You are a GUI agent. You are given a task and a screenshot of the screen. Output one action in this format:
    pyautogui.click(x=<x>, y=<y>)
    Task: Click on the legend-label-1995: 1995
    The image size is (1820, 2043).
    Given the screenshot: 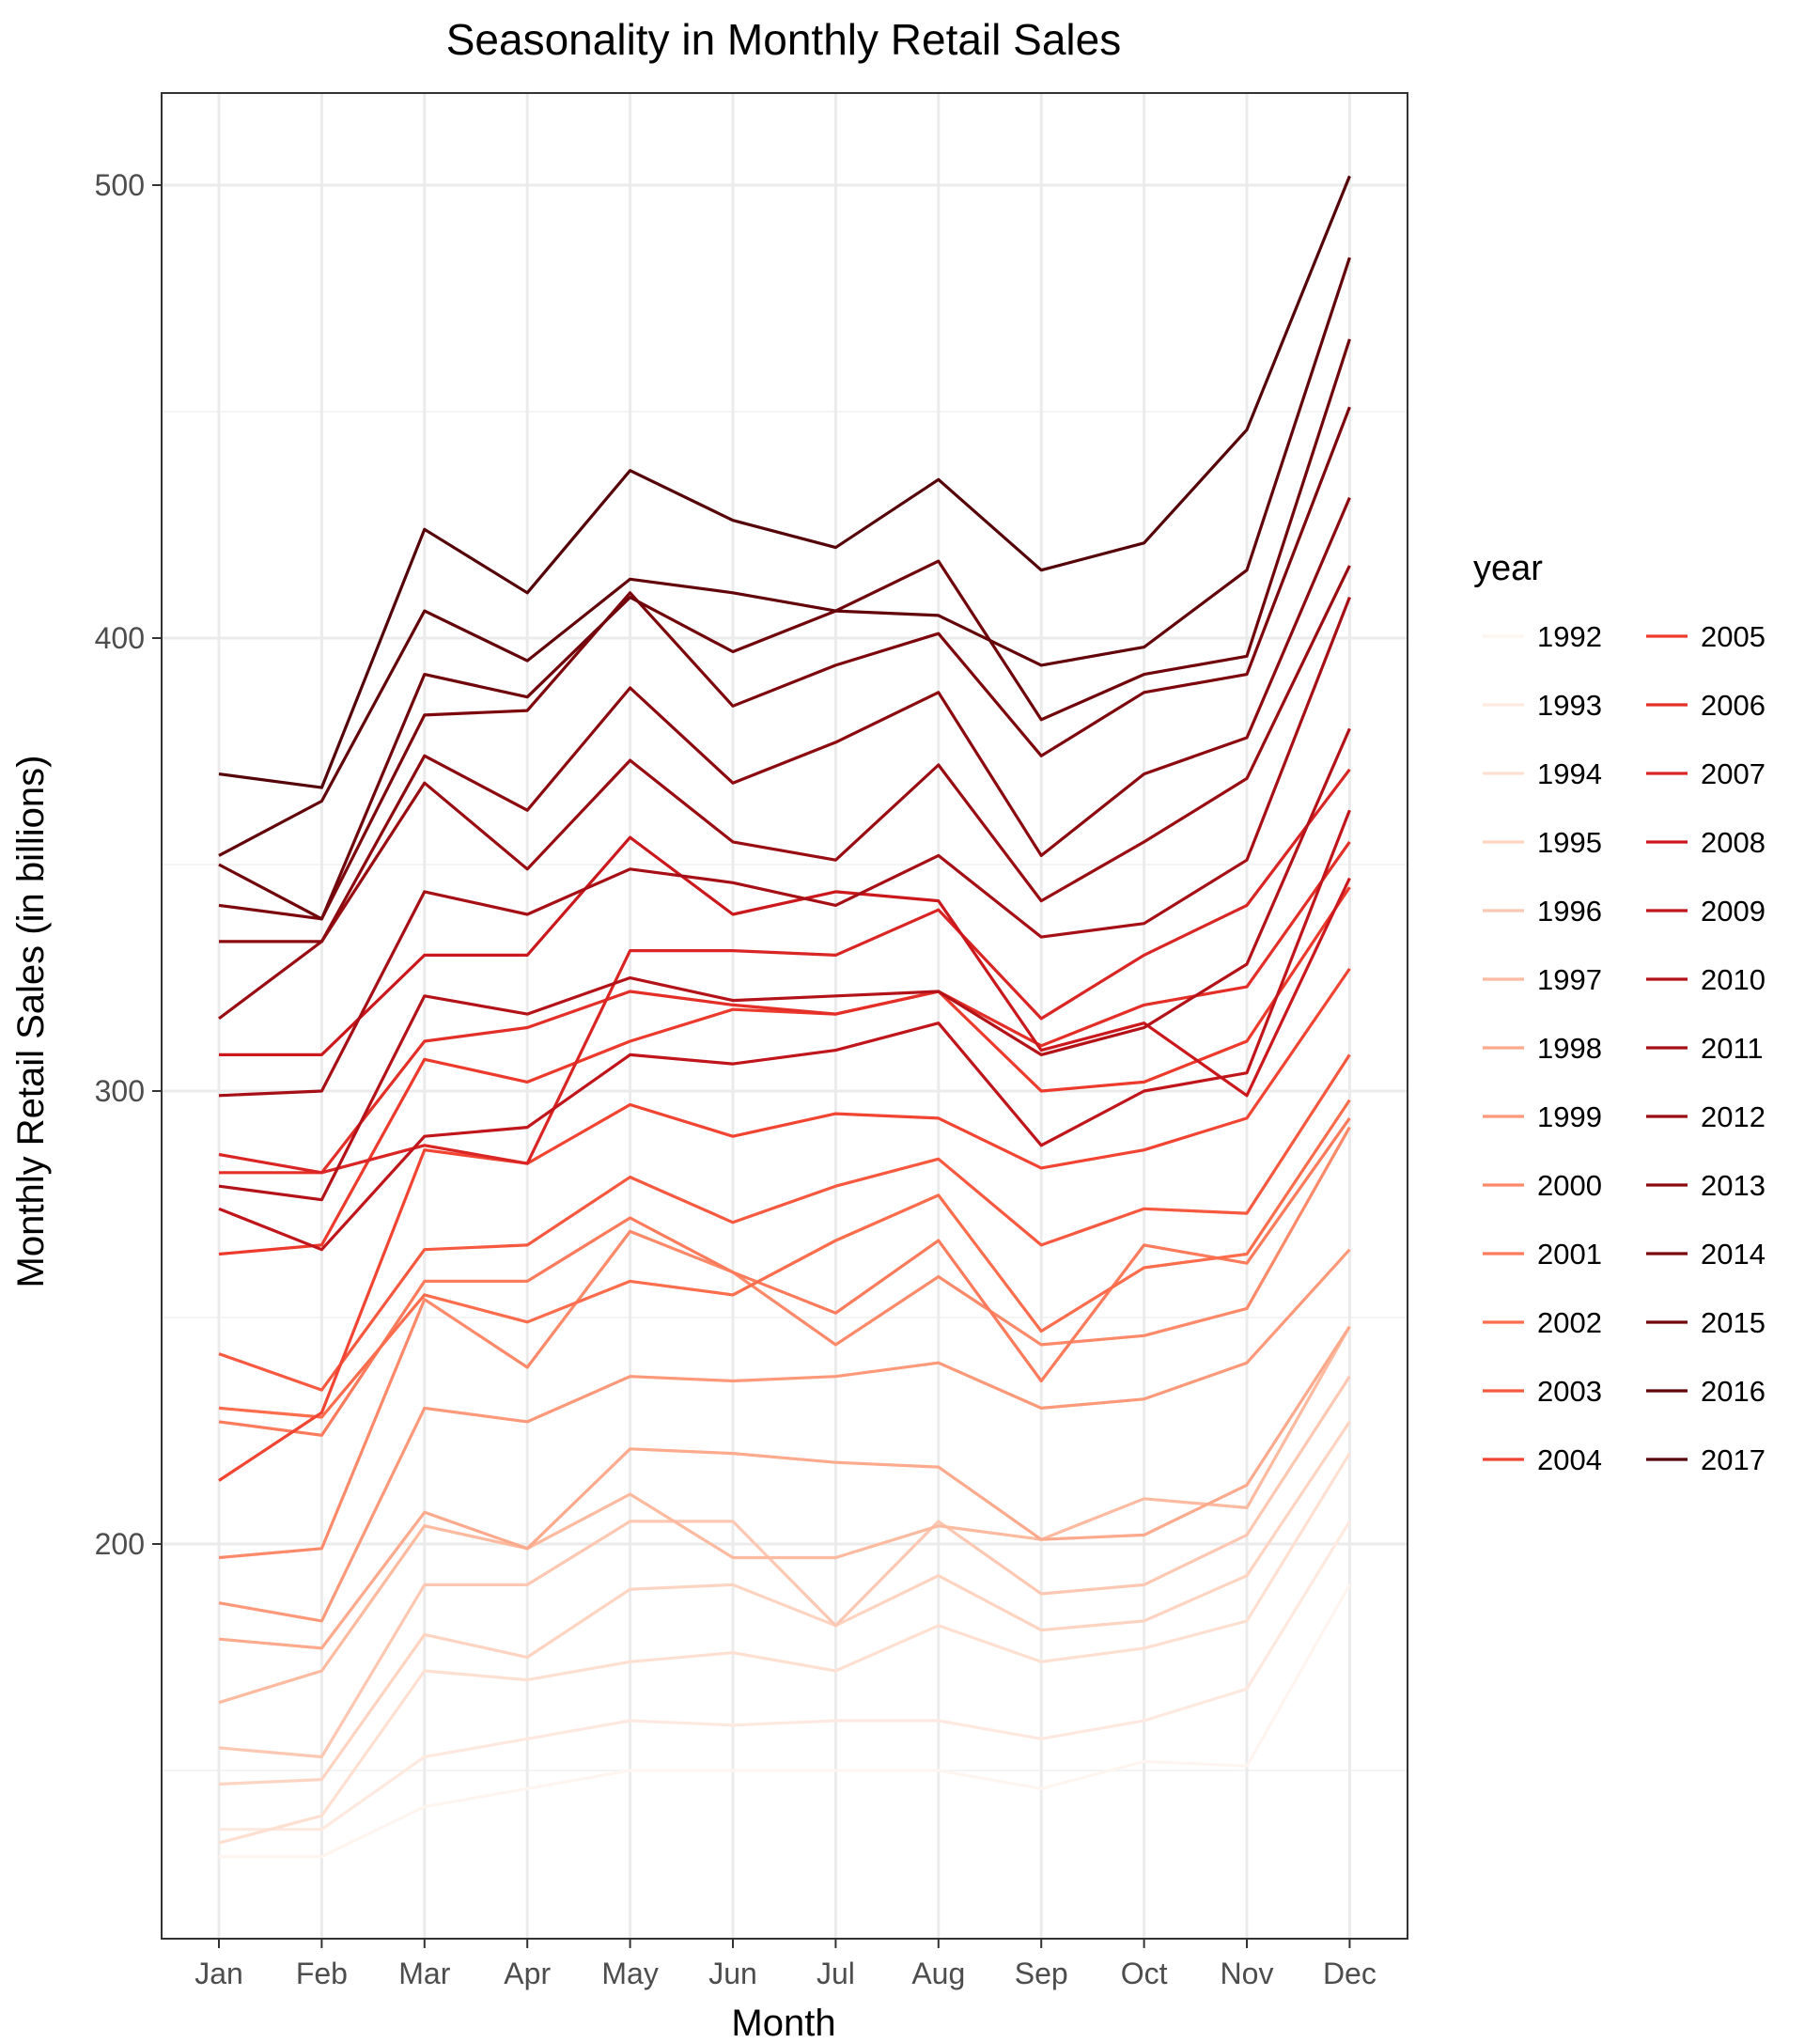 What is the action you would take?
    pyautogui.click(x=1569, y=842)
    